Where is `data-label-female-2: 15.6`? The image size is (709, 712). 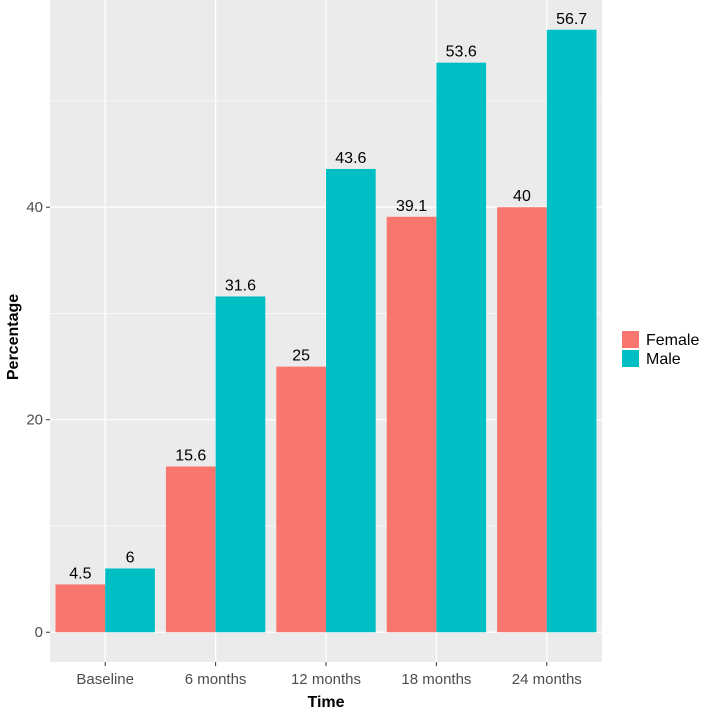 data-label-female-2: 15.6 is located at coordinates (190, 455).